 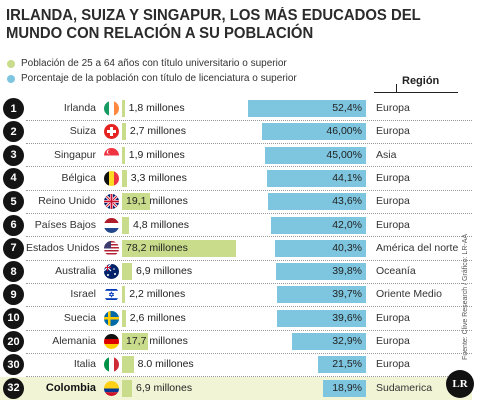 I want to click on region-label: Oriente Medio, so click(x=409, y=294).